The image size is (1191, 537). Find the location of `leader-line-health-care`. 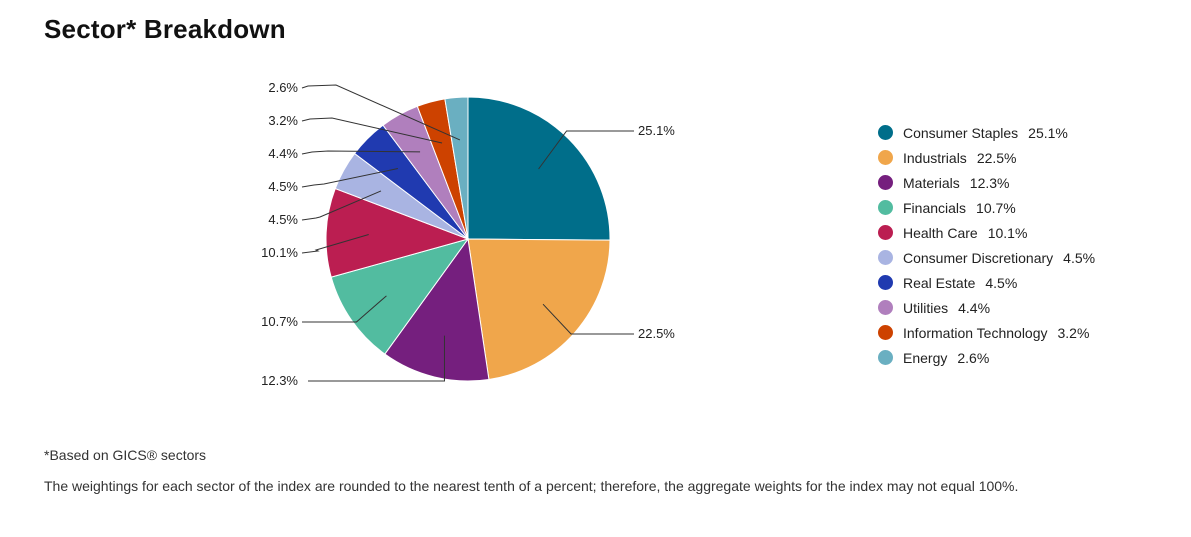

leader-line-health-care is located at coordinates (335, 243).